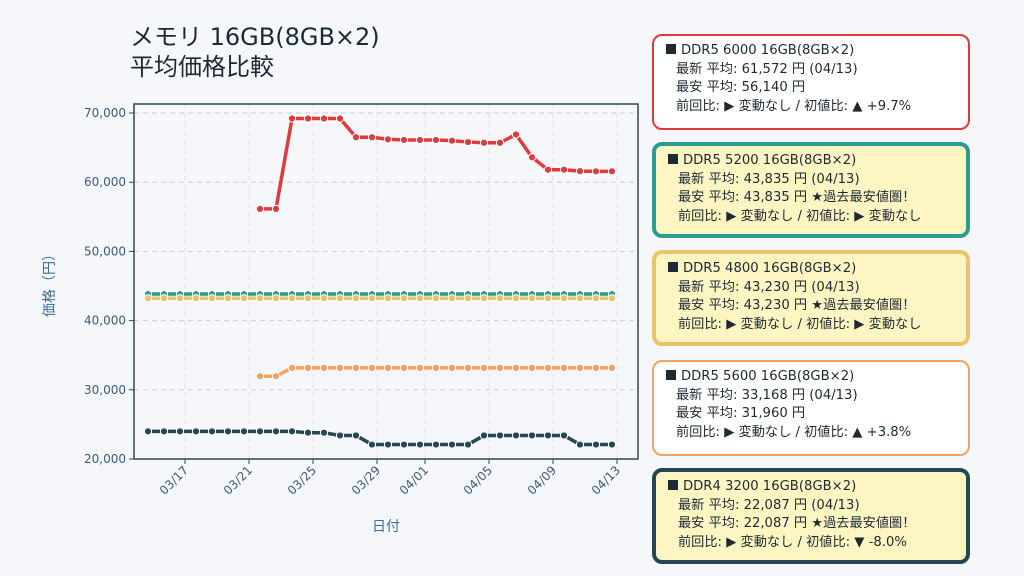 The width and height of the screenshot is (1024, 576). Describe the element at coordinates (741, 413) in the screenshot. I see `card-lowest: 最安 平均: 31,960 円` at that location.